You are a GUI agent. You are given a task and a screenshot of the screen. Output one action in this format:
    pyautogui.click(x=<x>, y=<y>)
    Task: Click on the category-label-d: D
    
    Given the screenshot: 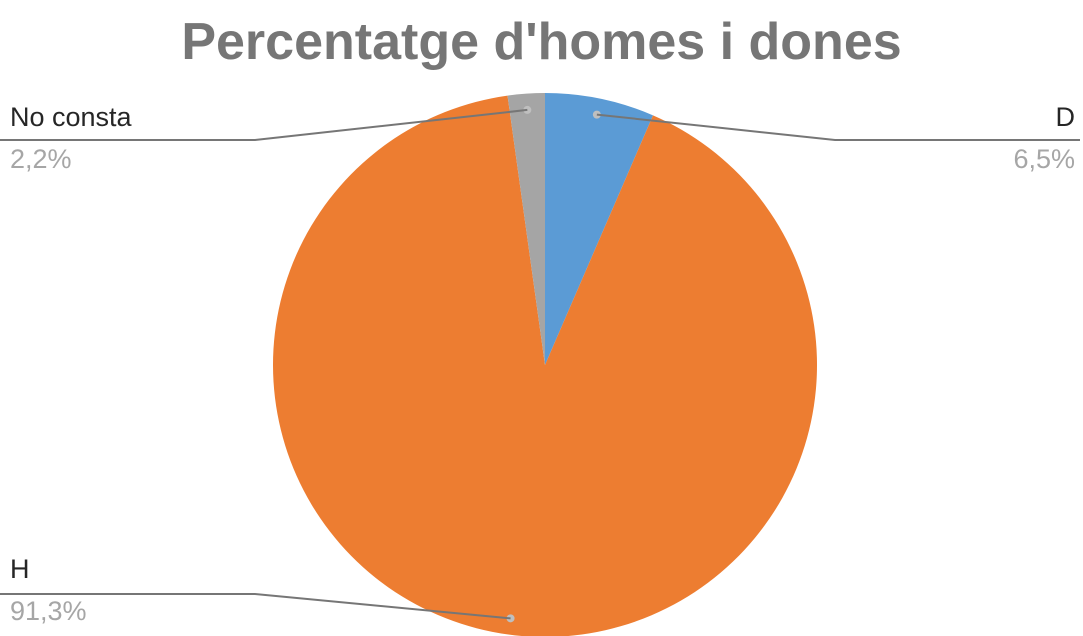 What is the action you would take?
    pyautogui.click(x=1066, y=117)
    